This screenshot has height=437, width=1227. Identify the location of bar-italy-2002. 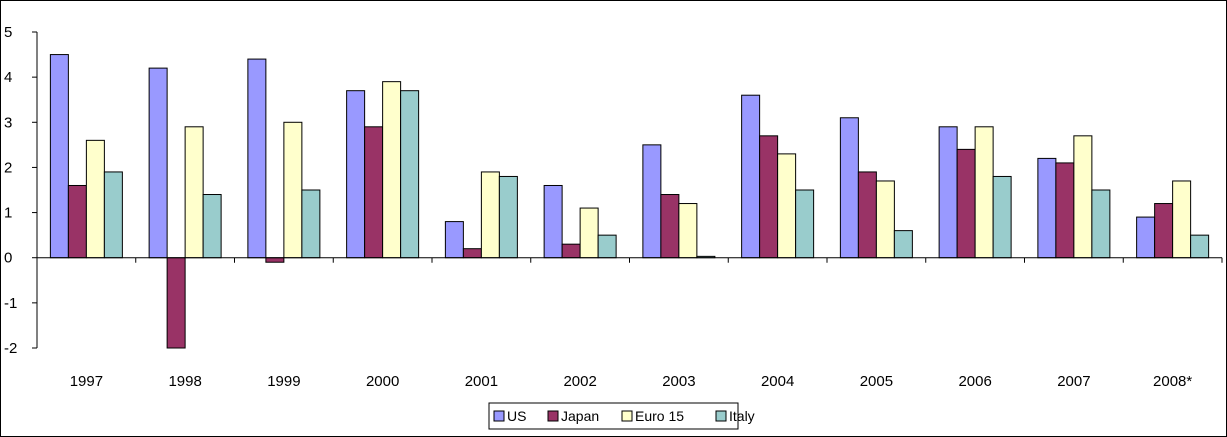
(607, 246).